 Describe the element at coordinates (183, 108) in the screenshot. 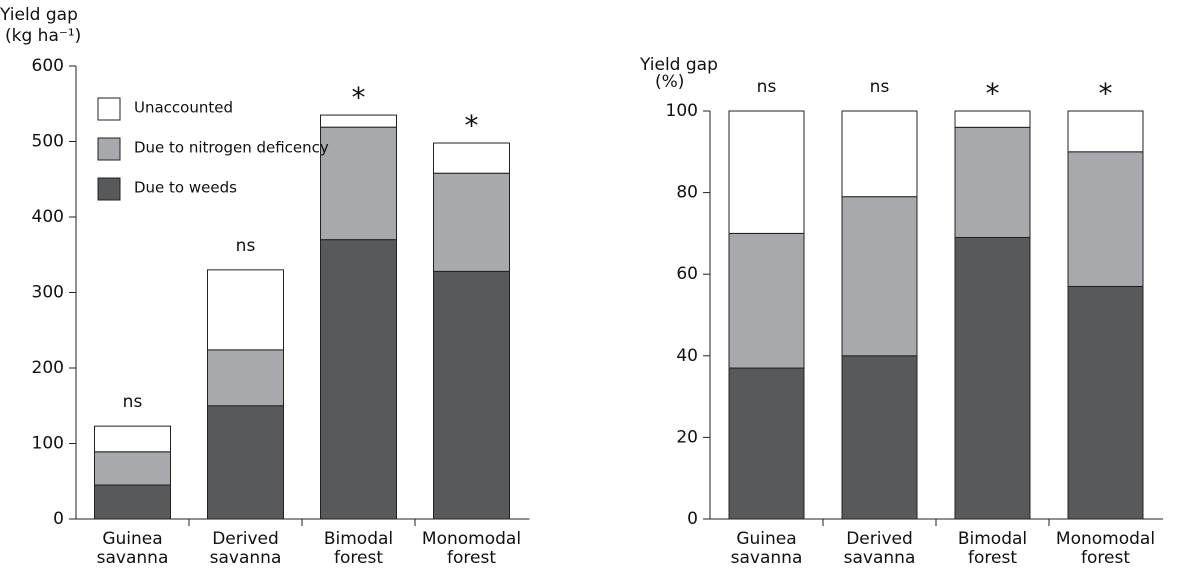

I see `legend-label: Unaccounted` at that location.